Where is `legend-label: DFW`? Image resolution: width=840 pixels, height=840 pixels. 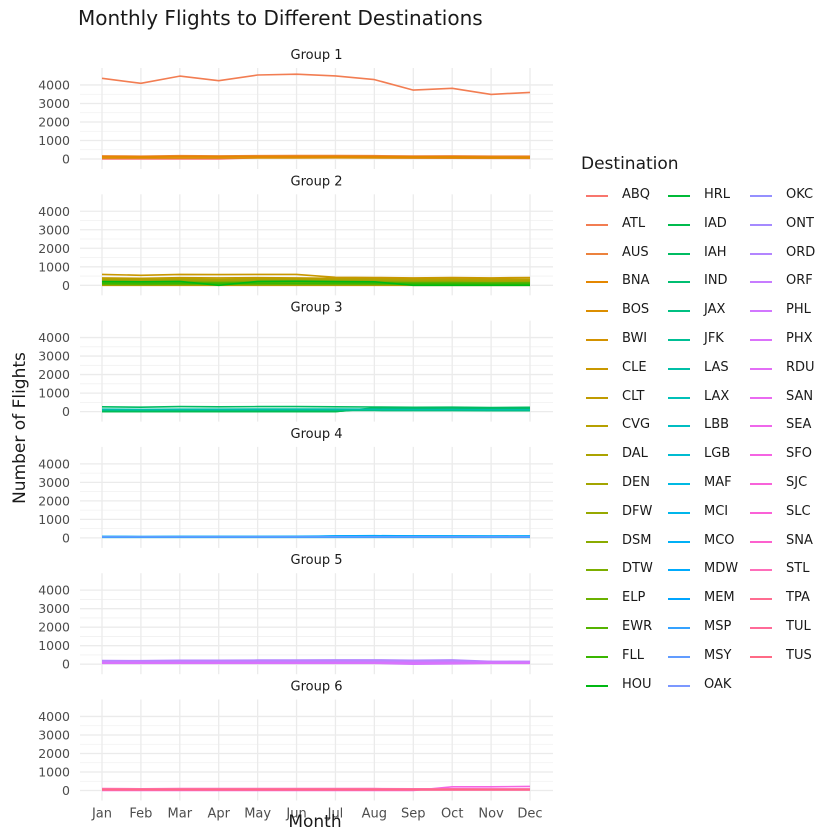
legend-label: DFW is located at coordinates (637, 511).